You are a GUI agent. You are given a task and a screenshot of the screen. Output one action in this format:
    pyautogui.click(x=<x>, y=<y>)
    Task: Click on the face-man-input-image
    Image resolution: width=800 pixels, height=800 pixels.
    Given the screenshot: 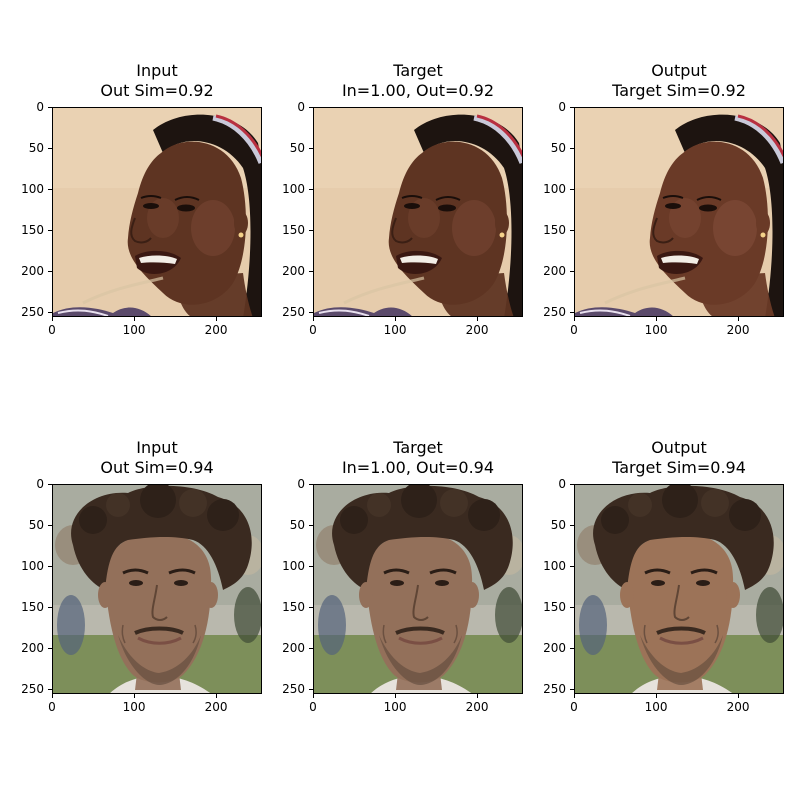 What is the action you would take?
    pyautogui.click(x=157, y=589)
    